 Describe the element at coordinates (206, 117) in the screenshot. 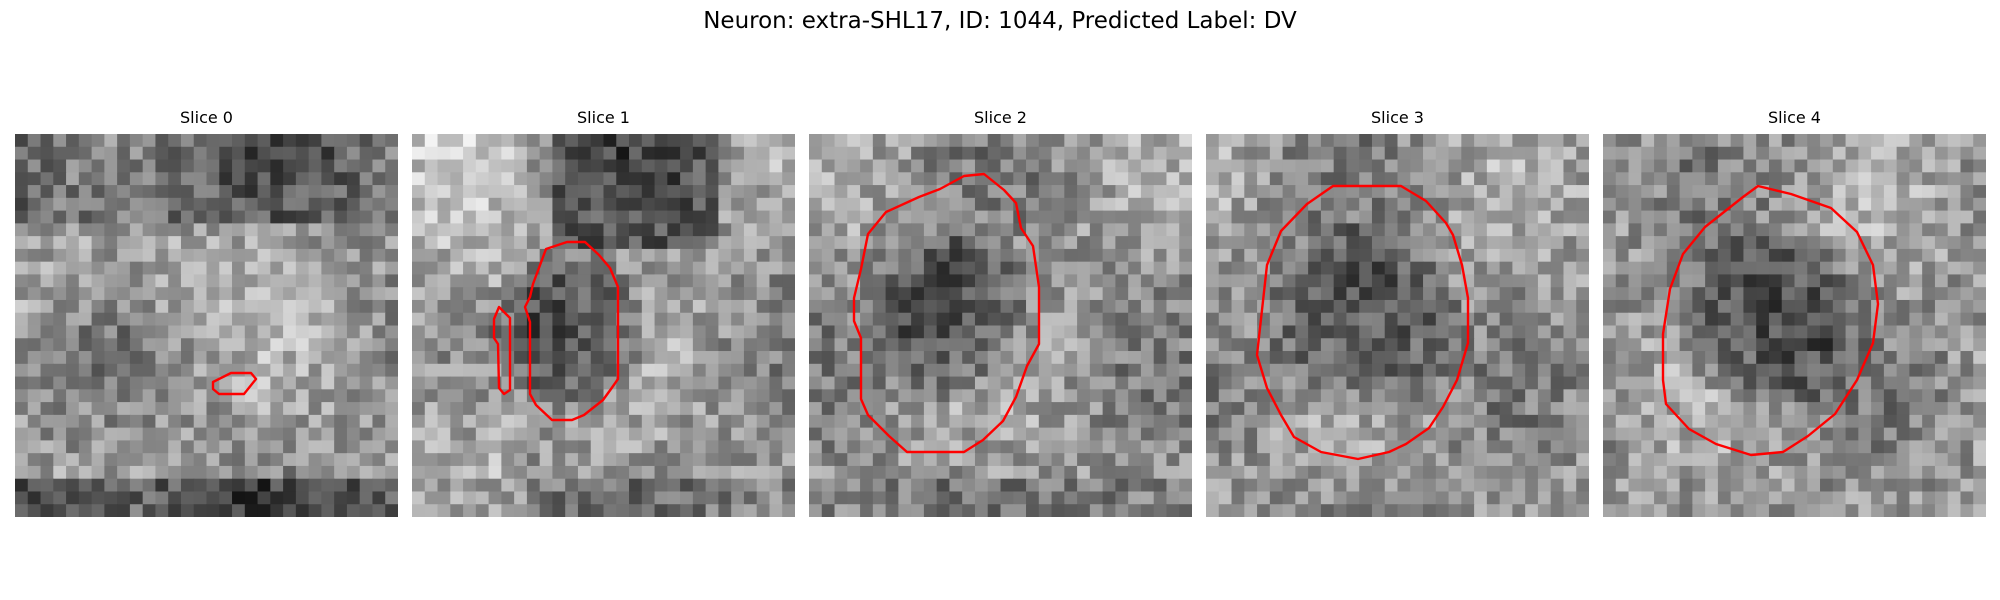

I see `slice-title: Slice 0` at that location.